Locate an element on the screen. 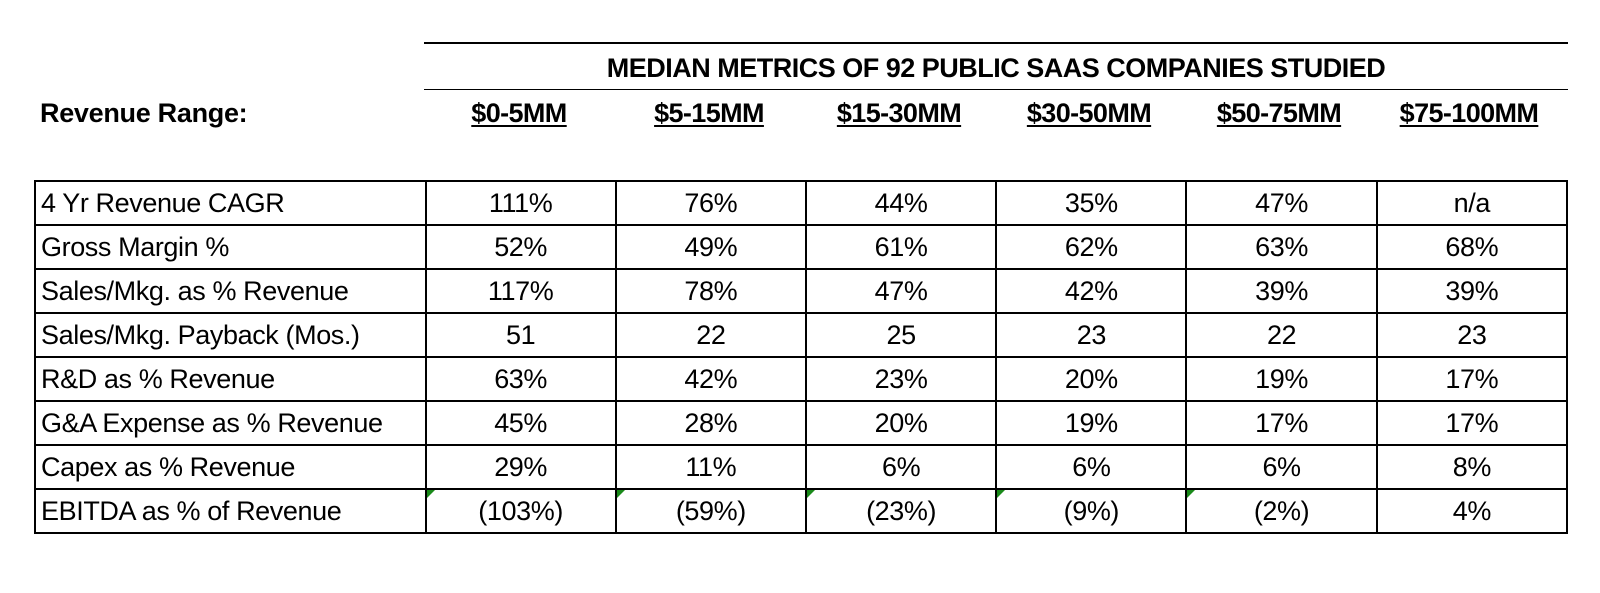 This screenshot has height=593, width=1600. table-cell: (23%) is located at coordinates (901, 511).